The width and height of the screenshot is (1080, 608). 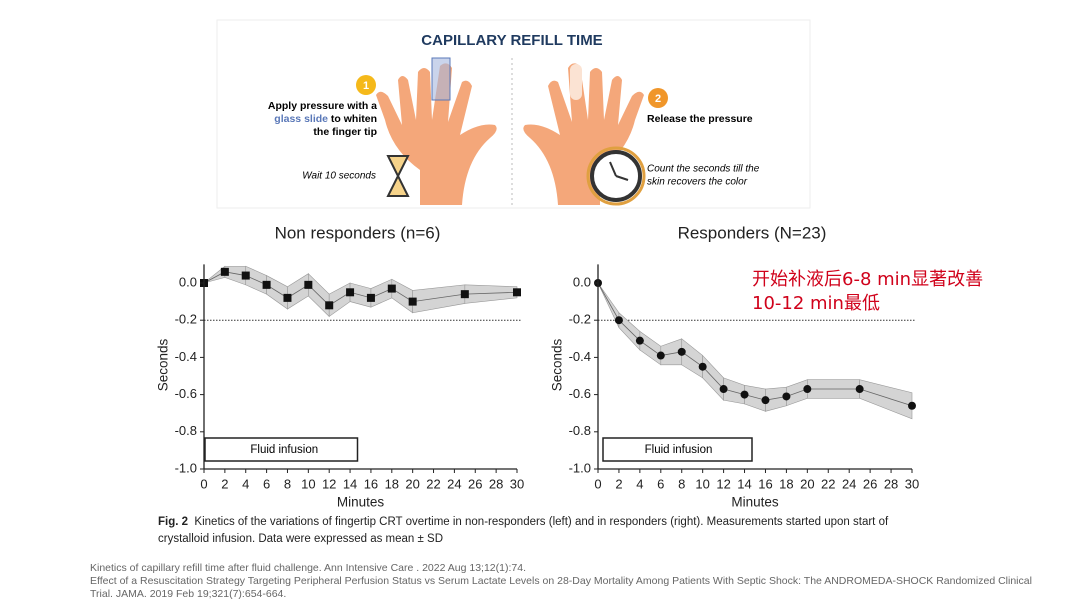 What do you see at coordinates (475, 483) in the screenshot?
I see `x-tick-label: 26` at bounding box center [475, 483].